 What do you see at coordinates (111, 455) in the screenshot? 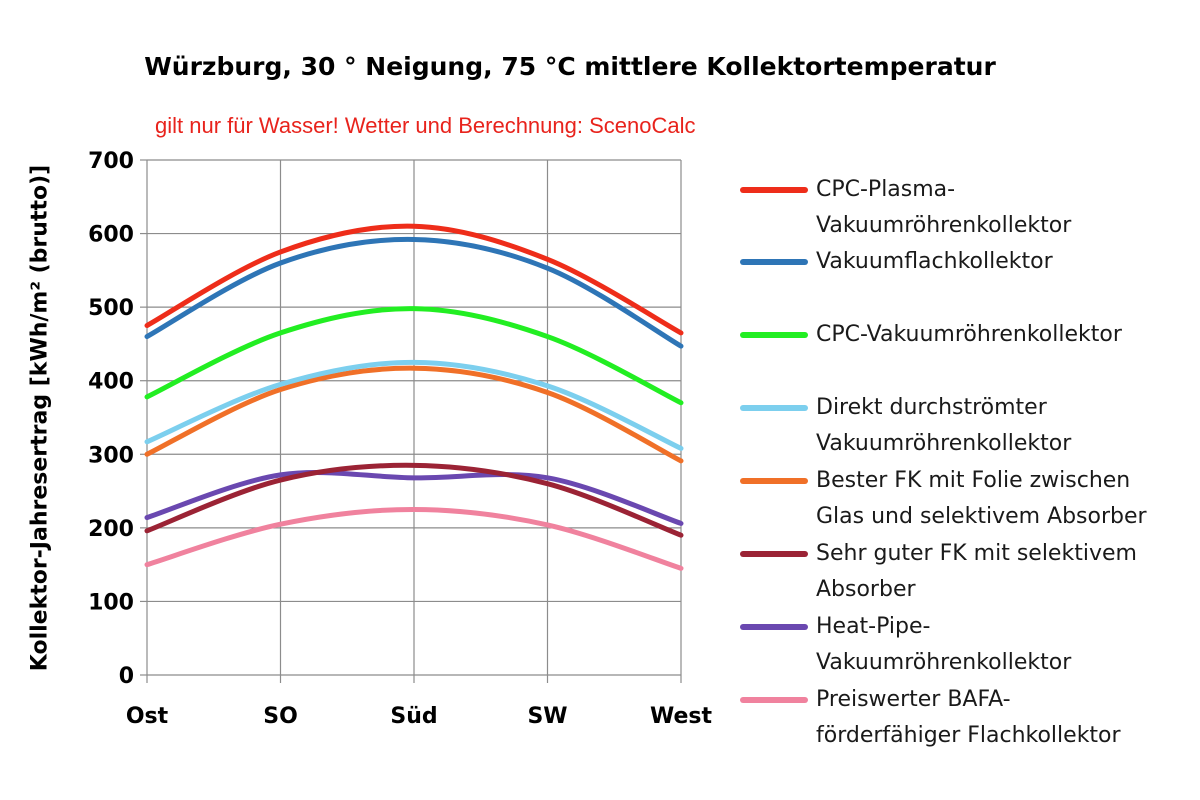
I see `y-tick-label: 300` at bounding box center [111, 455].